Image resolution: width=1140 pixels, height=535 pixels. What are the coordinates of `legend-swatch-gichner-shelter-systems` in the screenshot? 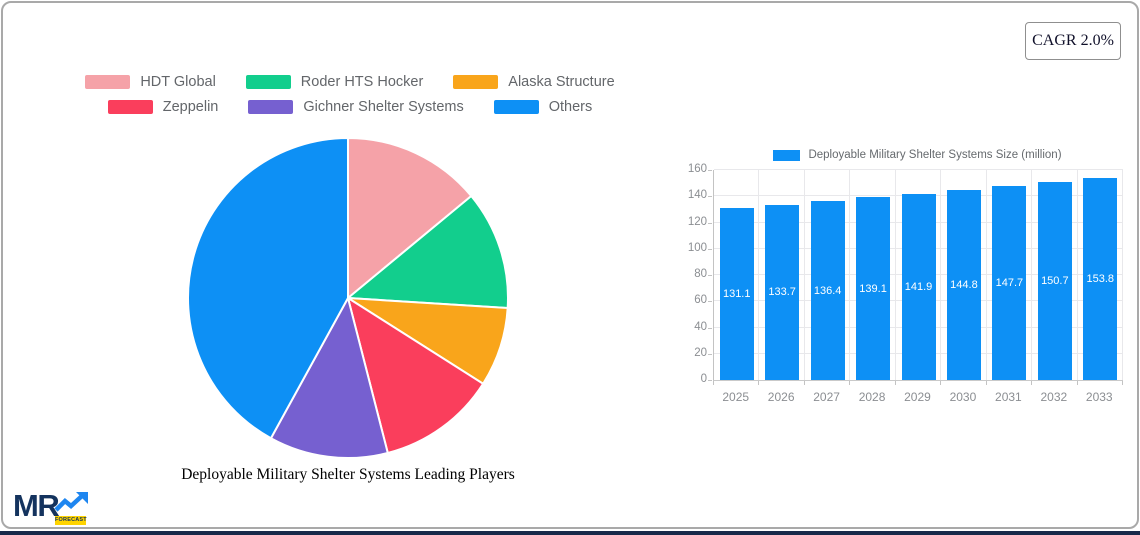 It's located at (271, 107).